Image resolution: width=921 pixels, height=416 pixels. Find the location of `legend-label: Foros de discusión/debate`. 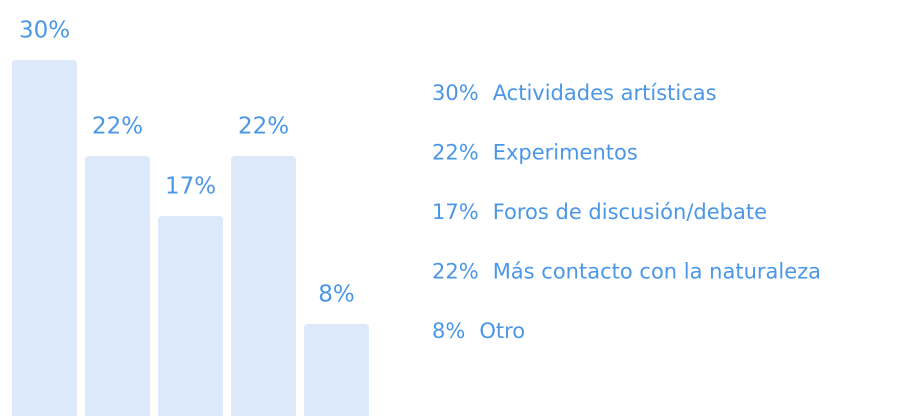

legend-label: Foros de discusión/debate is located at coordinates (630, 212).